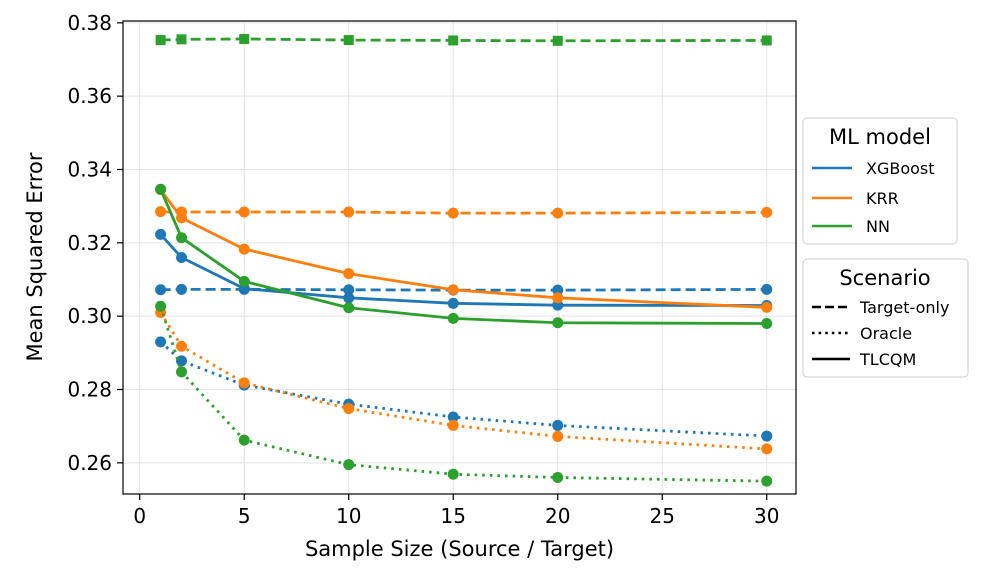 The image size is (996, 586). I want to click on point-xgboost-oracle-x1, so click(161, 342).